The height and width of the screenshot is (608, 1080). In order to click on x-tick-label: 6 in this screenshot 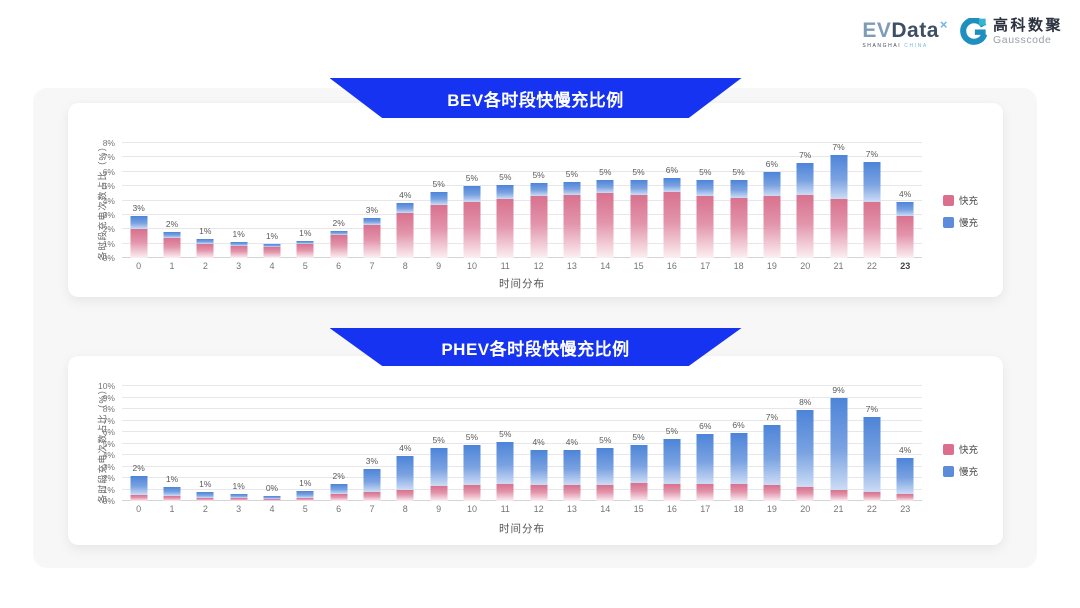, I will do `click(339, 509)`.